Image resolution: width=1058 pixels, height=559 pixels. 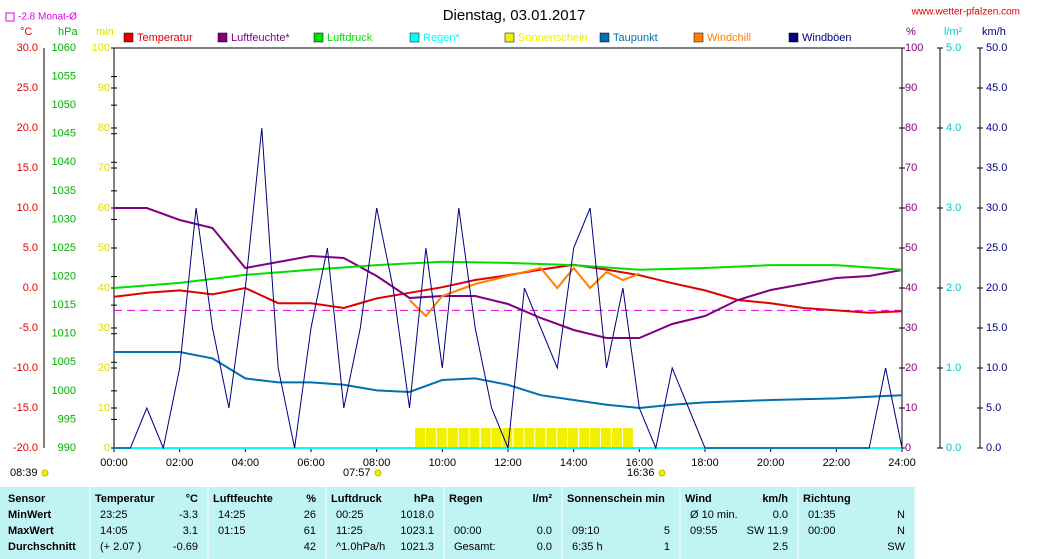 What do you see at coordinates (996, 88) in the screenshot?
I see `y-tick-label: 45.0` at bounding box center [996, 88].